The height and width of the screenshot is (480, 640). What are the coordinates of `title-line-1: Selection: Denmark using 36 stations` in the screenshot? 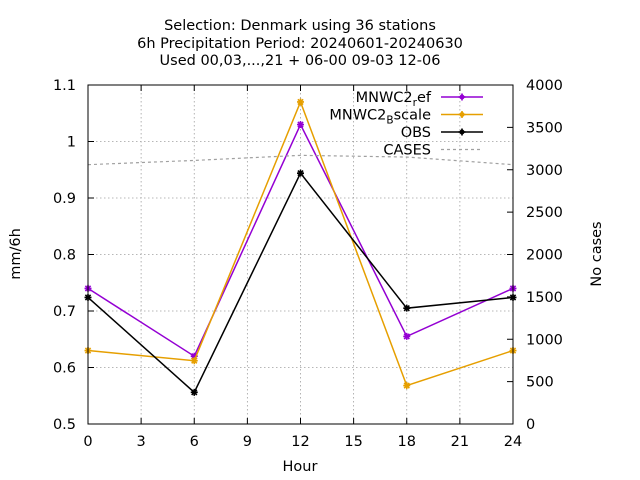 It's located at (300, 26).